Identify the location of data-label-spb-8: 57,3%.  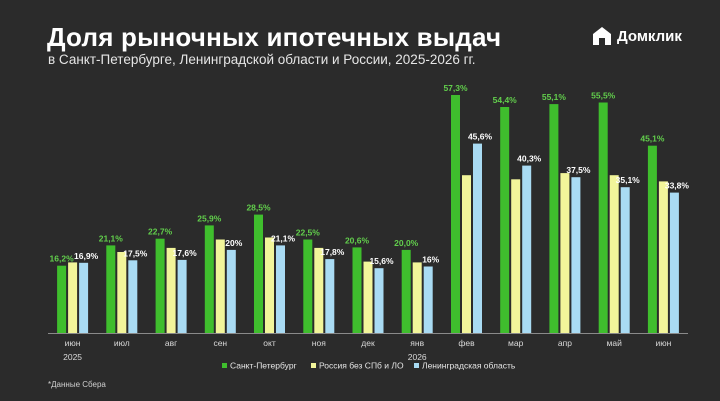
(455, 88).